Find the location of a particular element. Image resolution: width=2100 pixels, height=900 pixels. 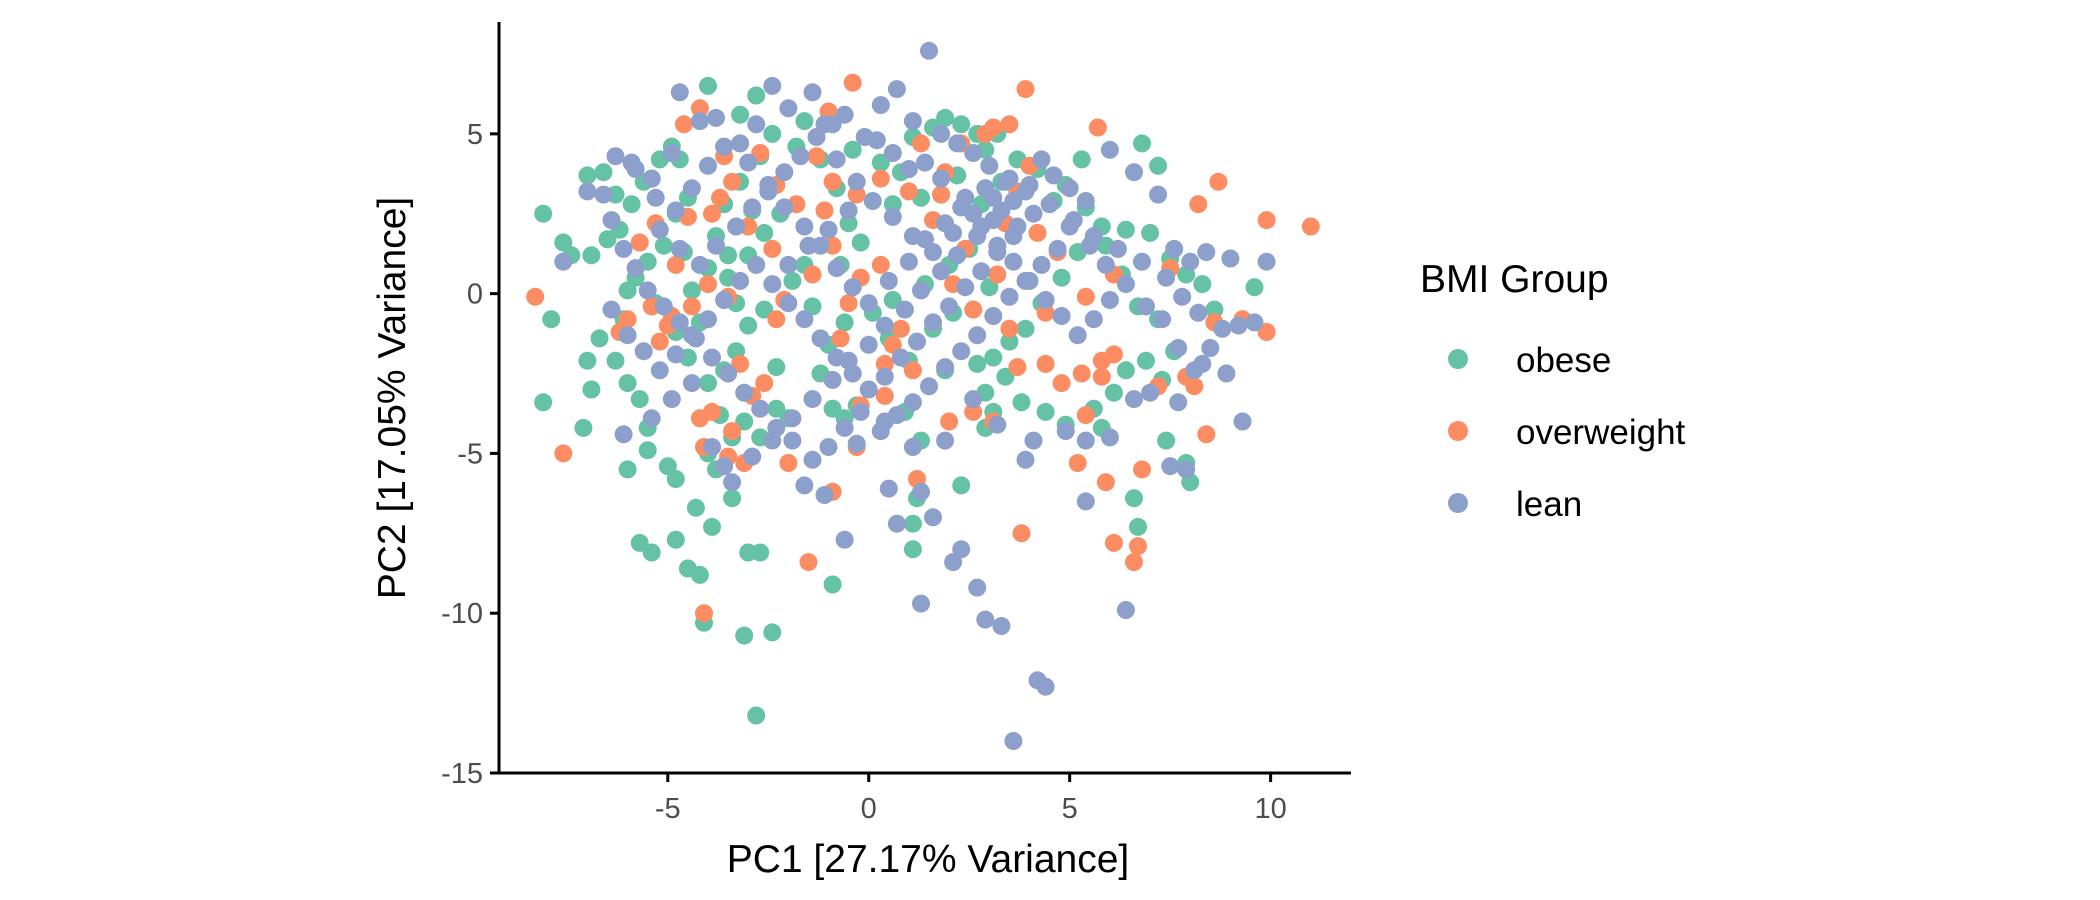

legend-label-overweight: overweight is located at coordinates (1601, 432).